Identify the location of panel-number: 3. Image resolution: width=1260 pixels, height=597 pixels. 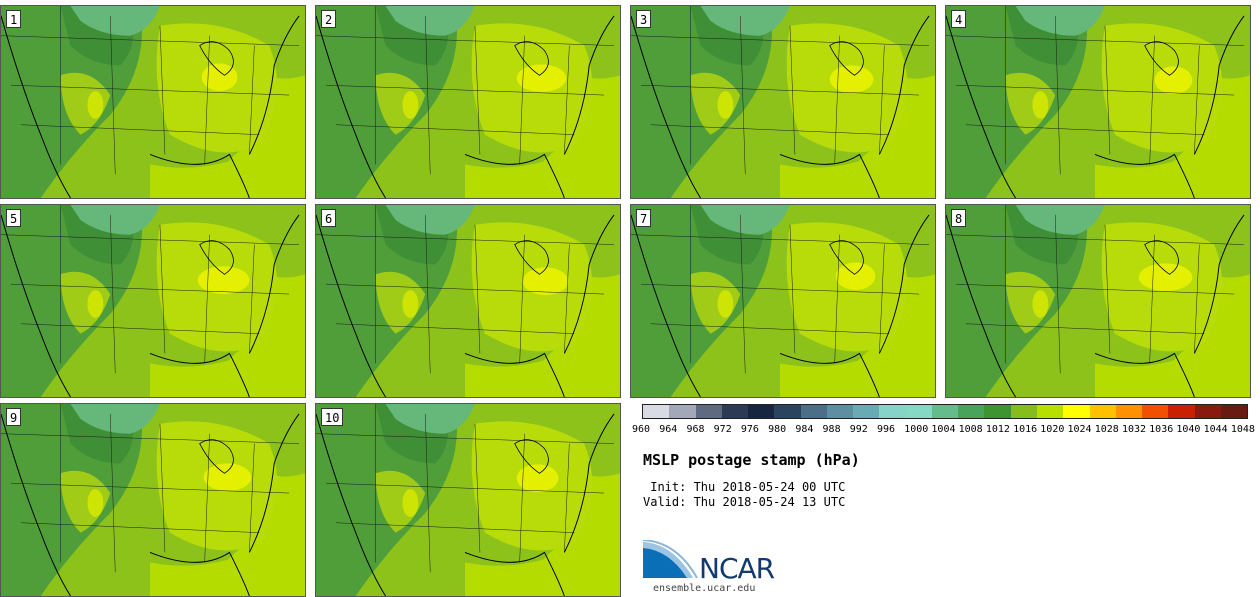
(644, 19).